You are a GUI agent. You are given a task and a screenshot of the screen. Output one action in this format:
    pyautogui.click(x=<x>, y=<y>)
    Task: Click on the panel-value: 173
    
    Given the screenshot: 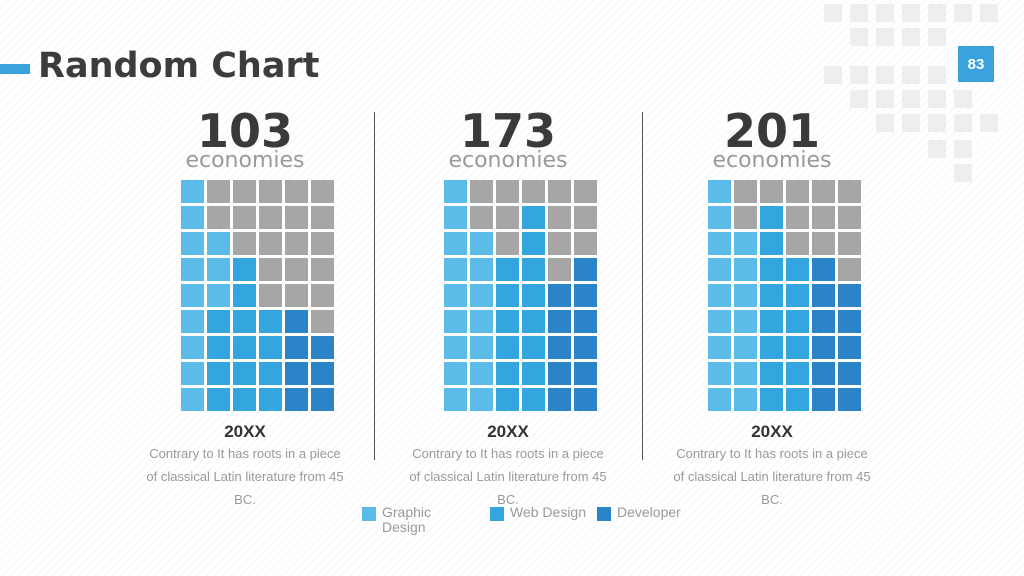 What is the action you would take?
    pyautogui.click(x=508, y=131)
    